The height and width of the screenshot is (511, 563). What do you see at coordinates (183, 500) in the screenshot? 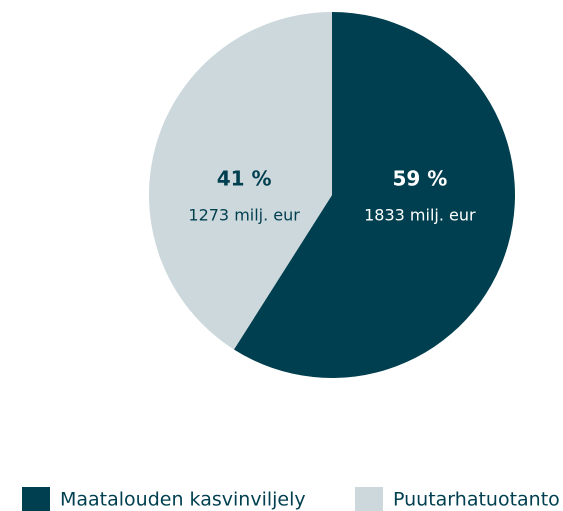
I see `legend-label: Maatalouden kasvinviljely` at bounding box center [183, 500].